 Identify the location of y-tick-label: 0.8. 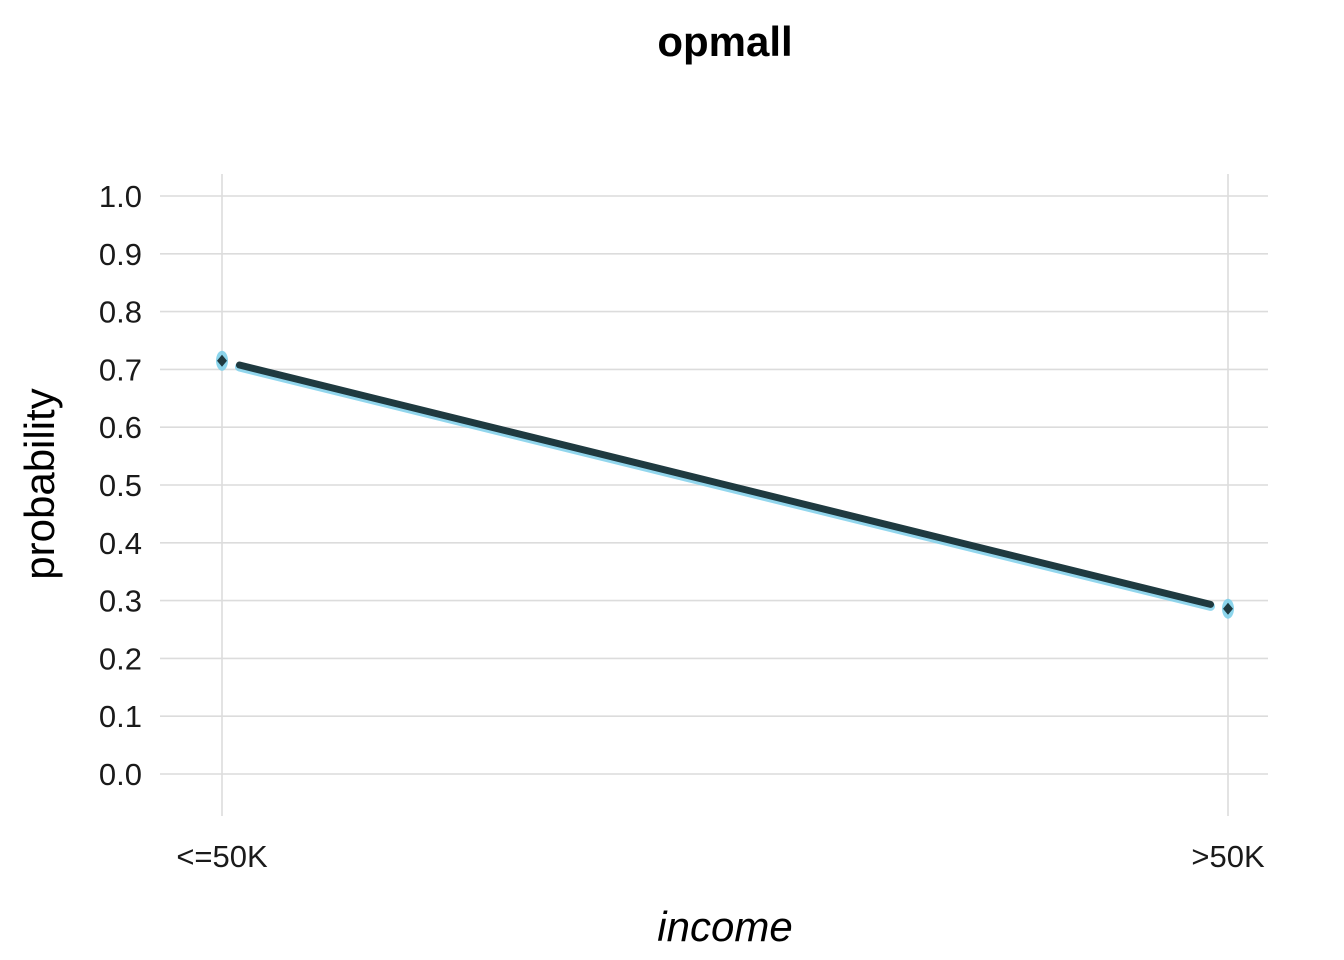
(120, 312).